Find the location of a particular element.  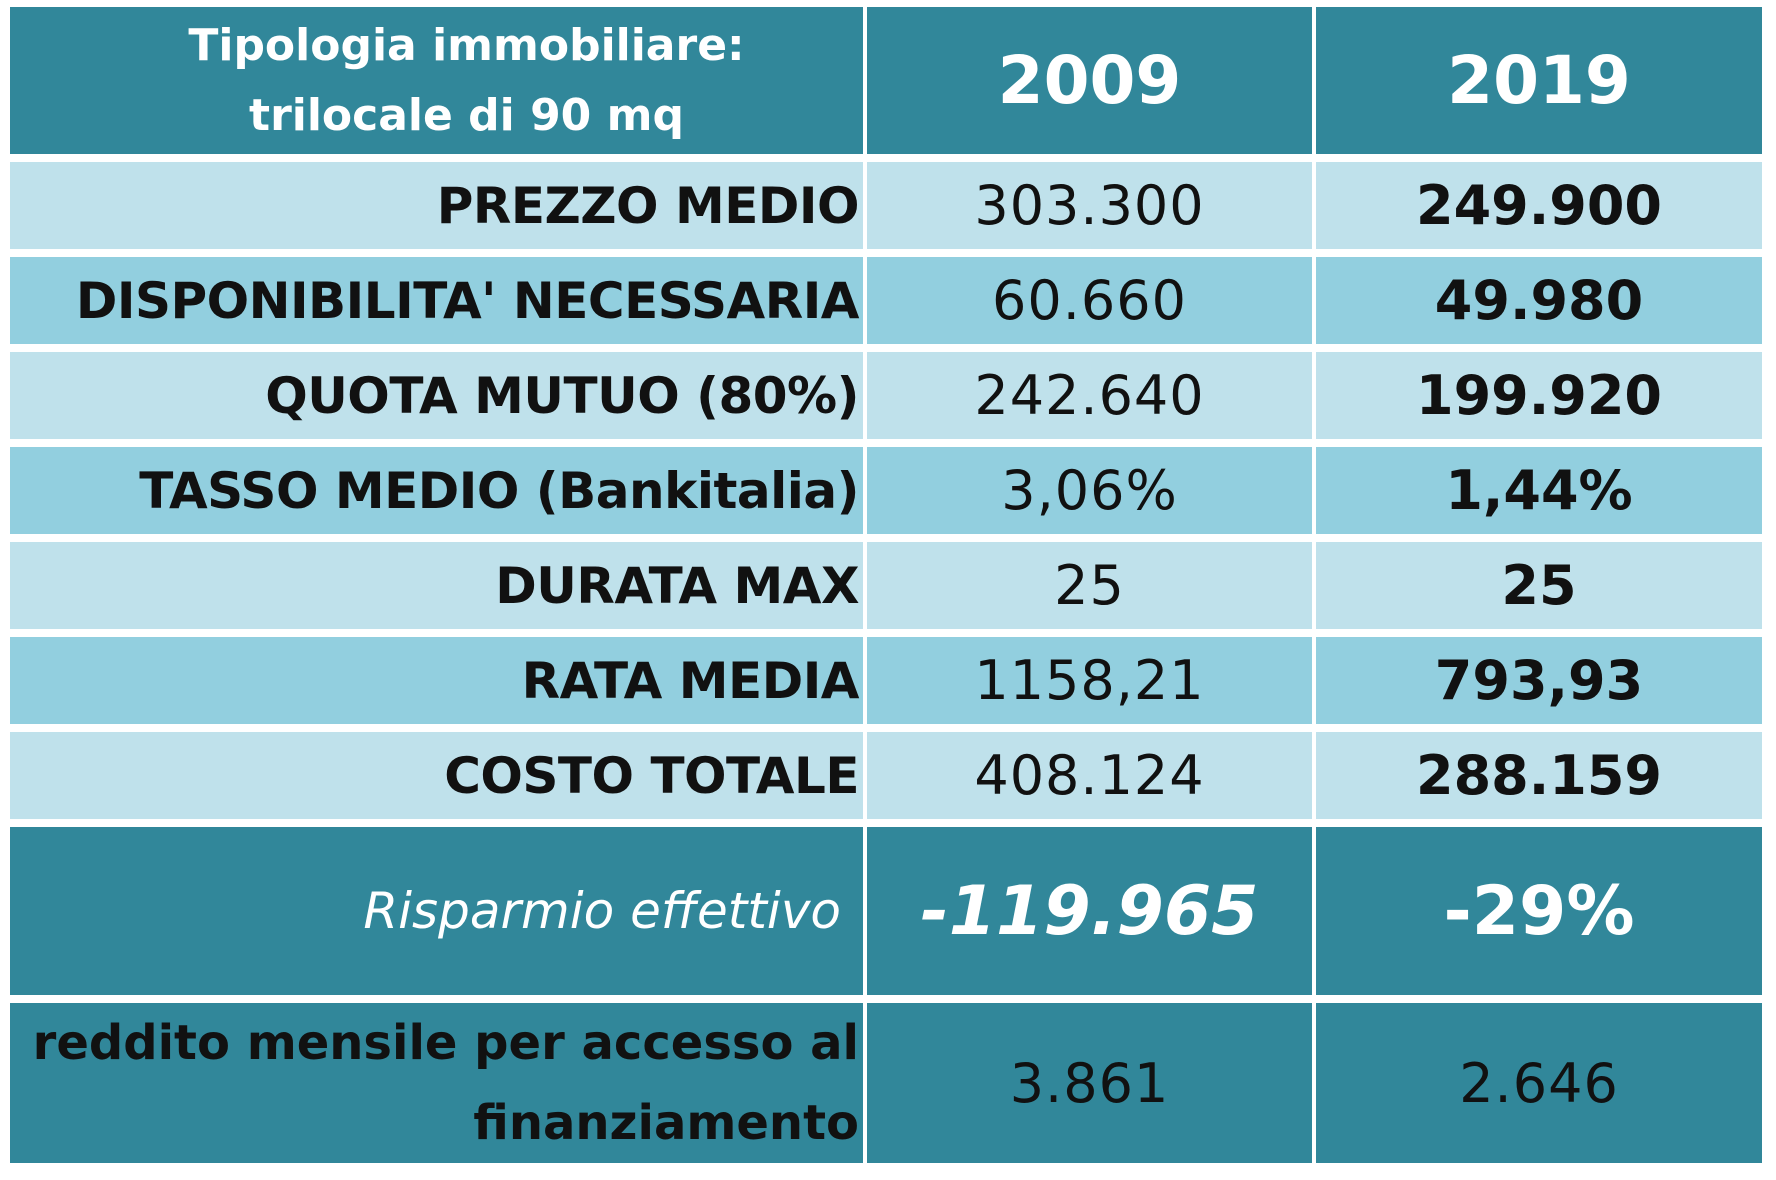

reddito-label-line2: finanziamento is located at coordinates (666, 1123).